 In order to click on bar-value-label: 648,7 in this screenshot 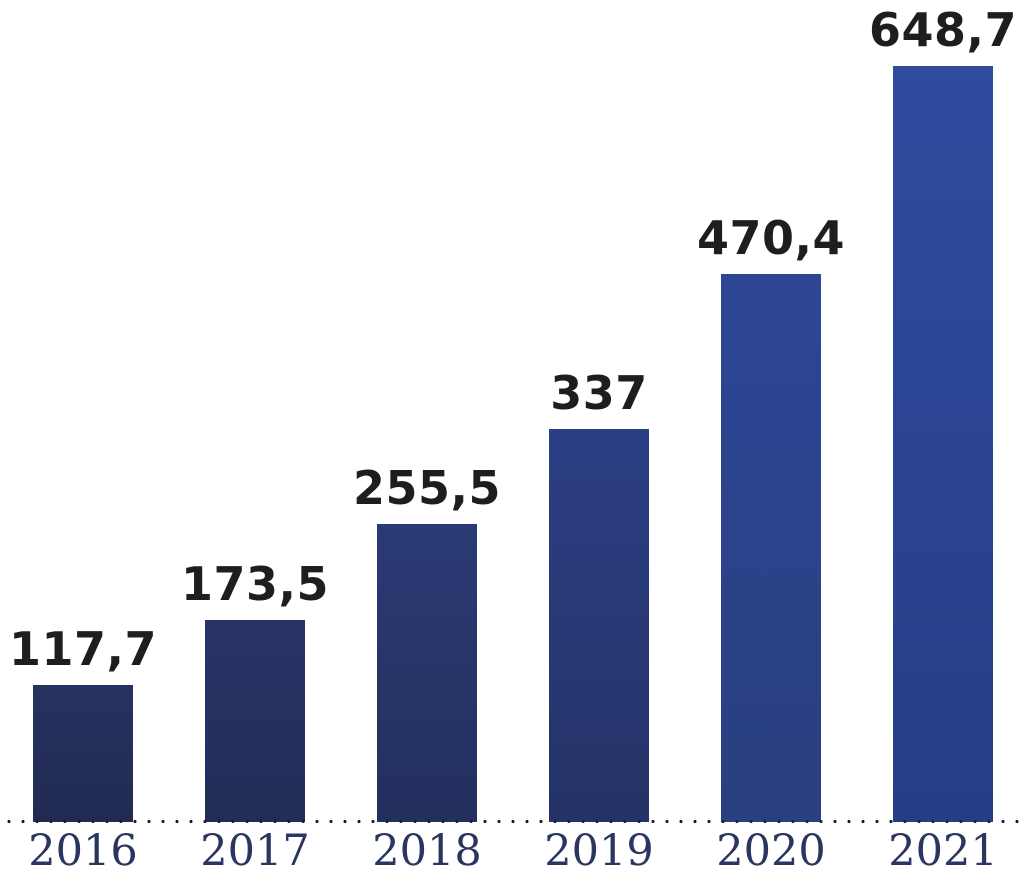, I will do `click(942, 30)`.